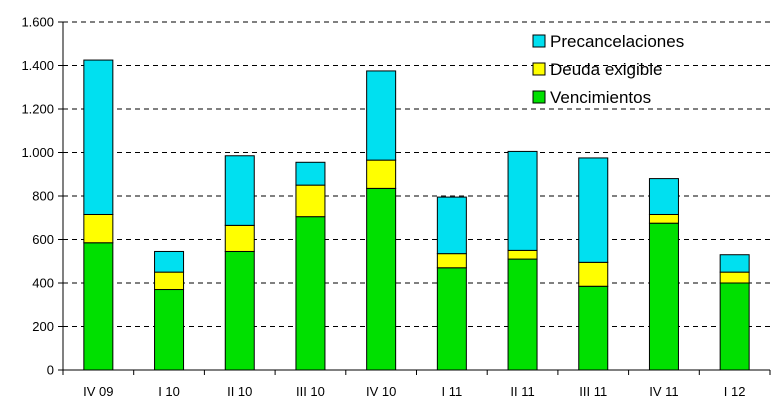 This screenshot has height=403, width=782. What do you see at coordinates (43, 283) in the screenshot?
I see `y-tick-label: 400` at bounding box center [43, 283].